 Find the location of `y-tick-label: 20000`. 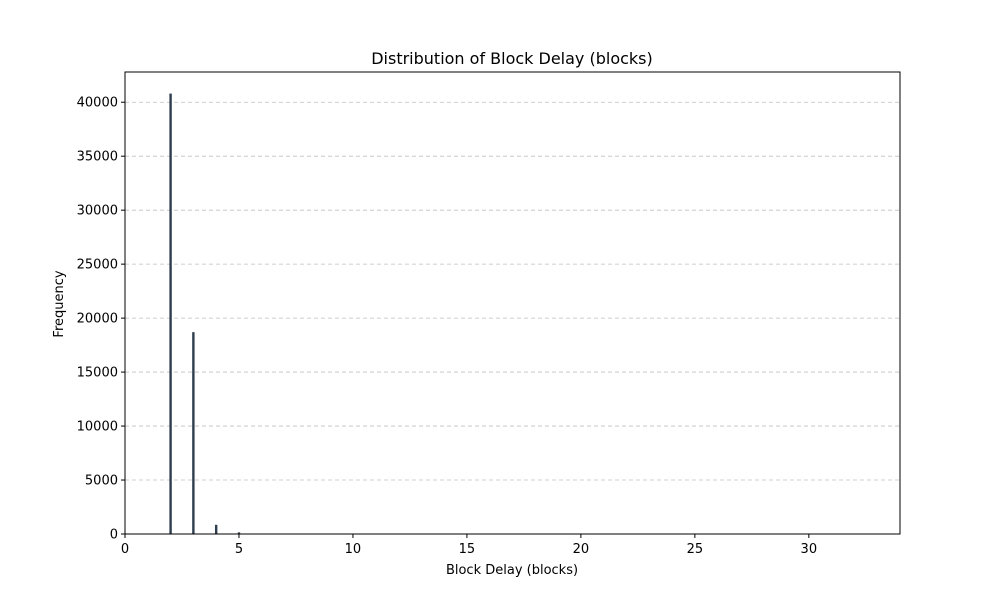

y-tick-label: 20000 is located at coordinates (97, 319).